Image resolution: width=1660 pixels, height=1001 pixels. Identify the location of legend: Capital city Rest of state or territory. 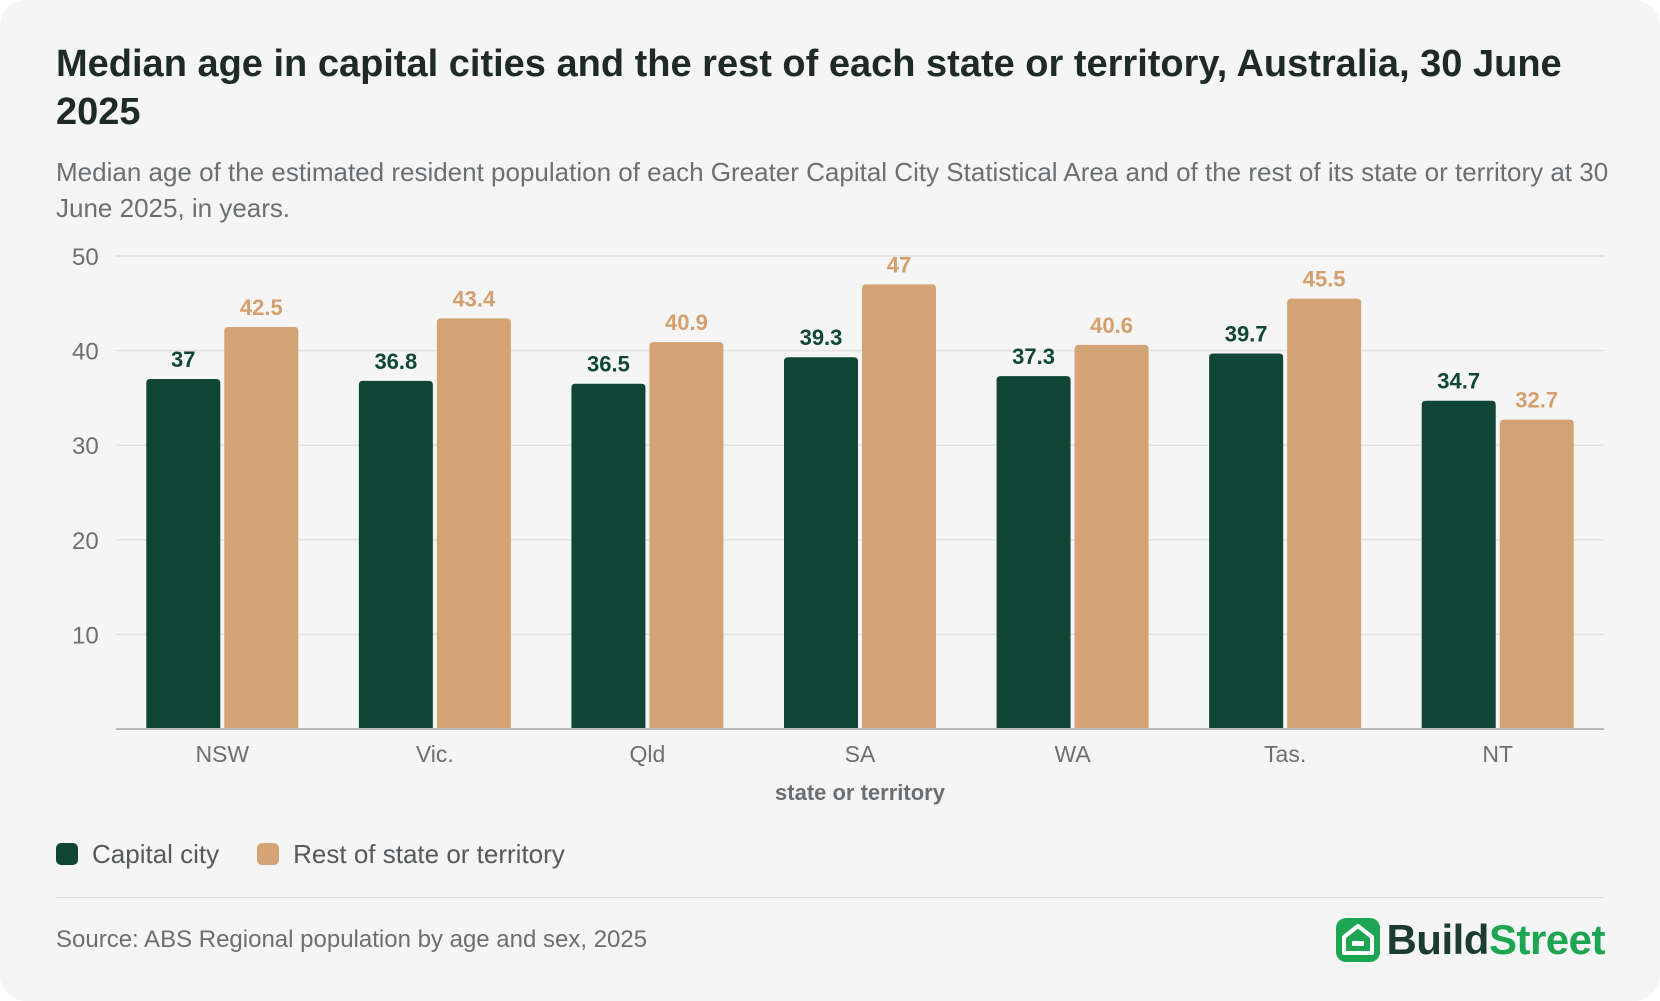
(310, 854).